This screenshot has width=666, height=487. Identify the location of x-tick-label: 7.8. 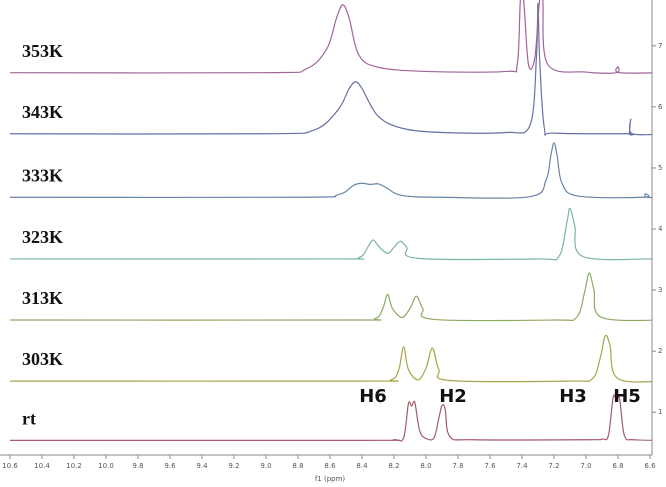
(457, 466).